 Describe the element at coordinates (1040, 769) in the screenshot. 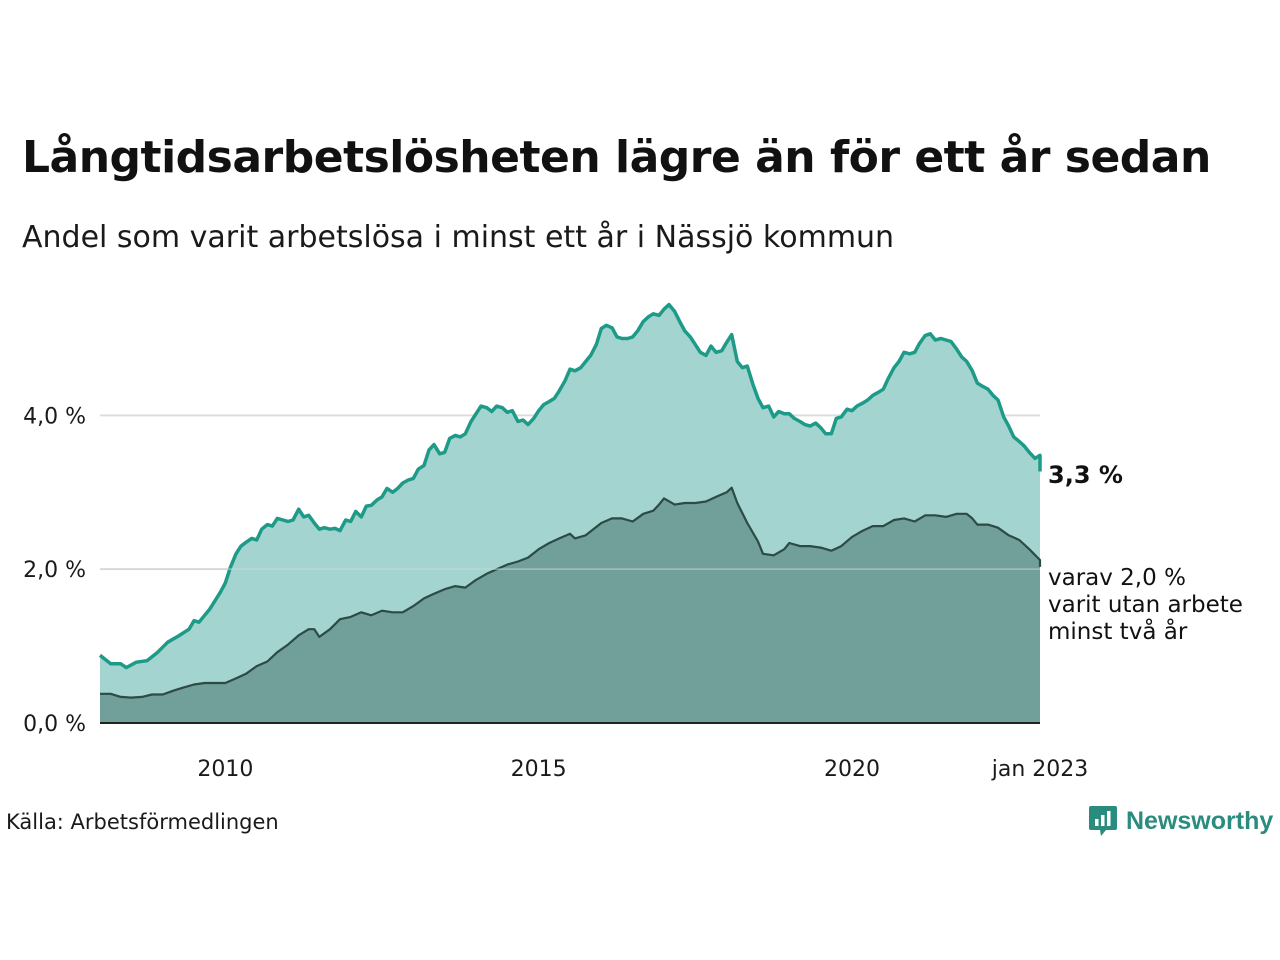

I see `x-tick-label-3: jan 2023` at that location.